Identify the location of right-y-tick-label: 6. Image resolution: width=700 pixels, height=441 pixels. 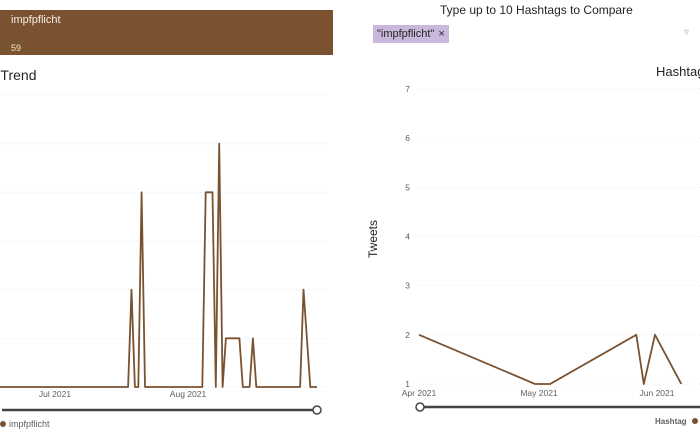
(407, 138).